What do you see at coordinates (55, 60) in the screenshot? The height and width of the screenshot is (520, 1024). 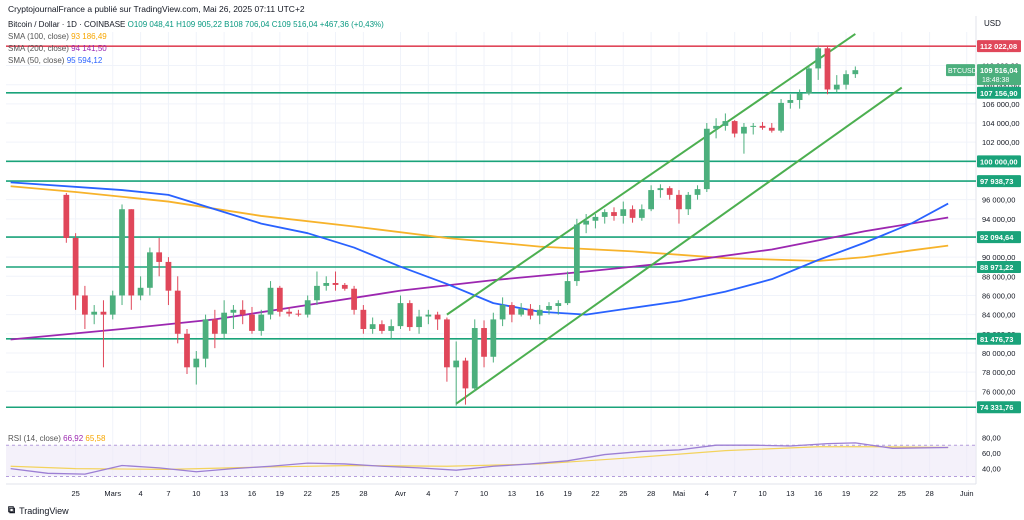 I see `sma50-legend: SMA (50, close) 95 594,12` at bounding box center [55, 60].